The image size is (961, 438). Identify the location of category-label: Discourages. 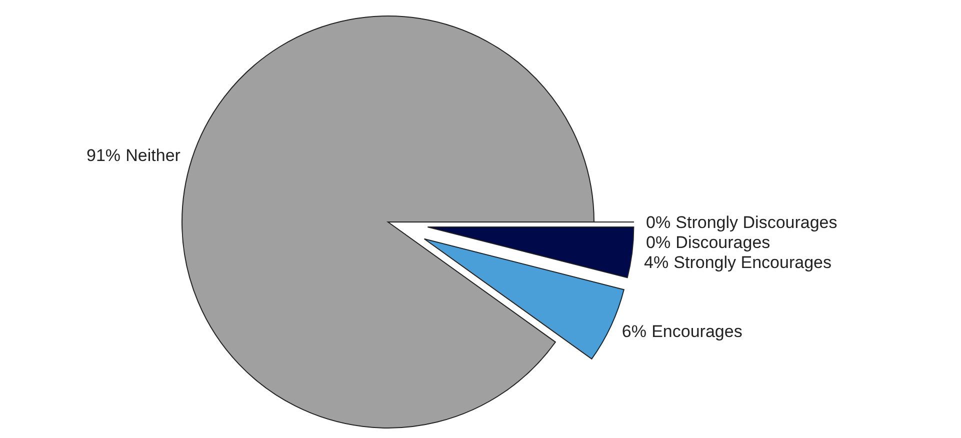
(723, 242).